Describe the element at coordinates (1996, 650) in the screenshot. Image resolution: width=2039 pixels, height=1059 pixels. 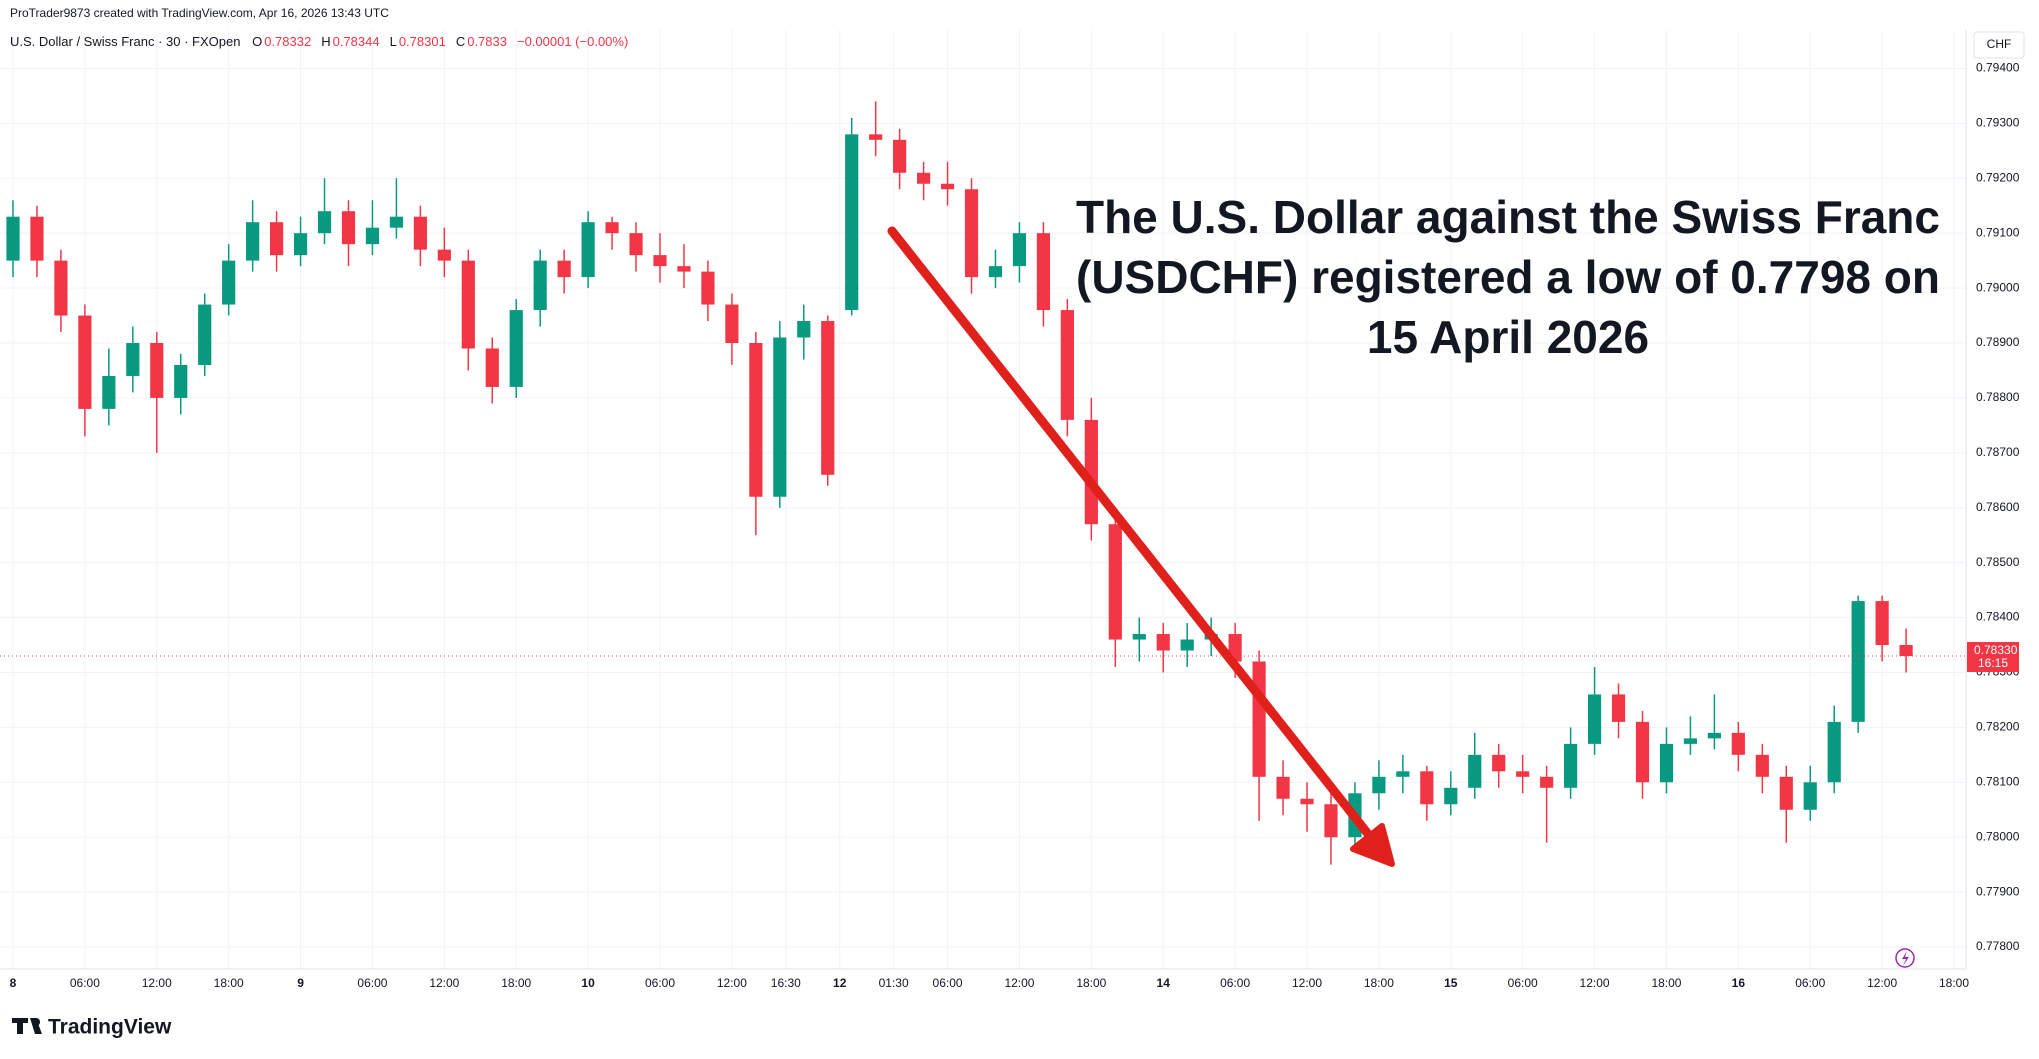
I see `last-price-label: 0.78330` at that location.